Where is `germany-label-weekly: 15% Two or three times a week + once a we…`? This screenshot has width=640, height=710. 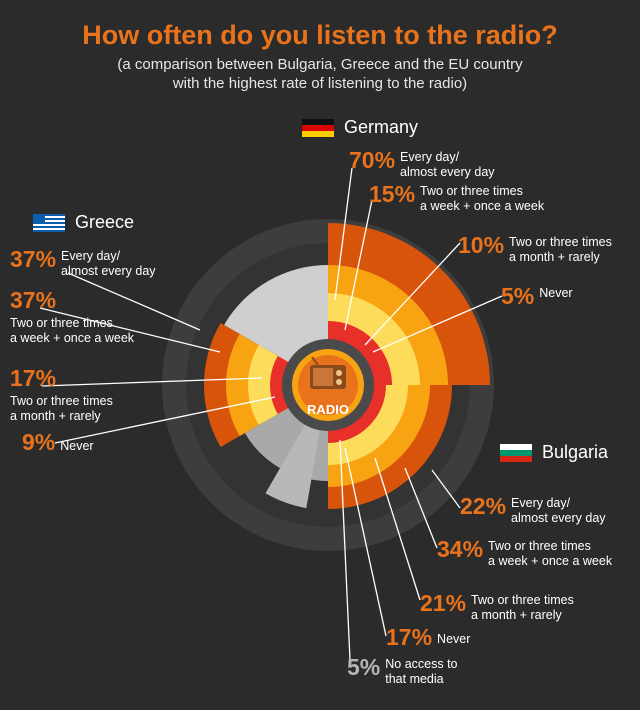 germany-label-weekly: 15% Two or three times a week + once a we… is located at coordinates (456, 198).